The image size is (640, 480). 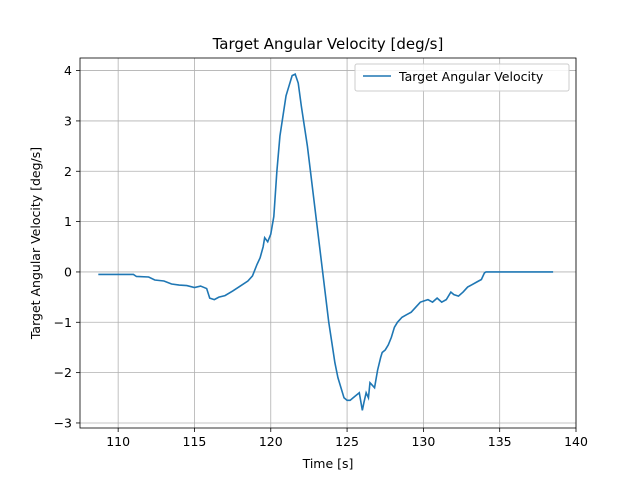 I want to click on x-tick-label: 115, so click(x=195, y=441).